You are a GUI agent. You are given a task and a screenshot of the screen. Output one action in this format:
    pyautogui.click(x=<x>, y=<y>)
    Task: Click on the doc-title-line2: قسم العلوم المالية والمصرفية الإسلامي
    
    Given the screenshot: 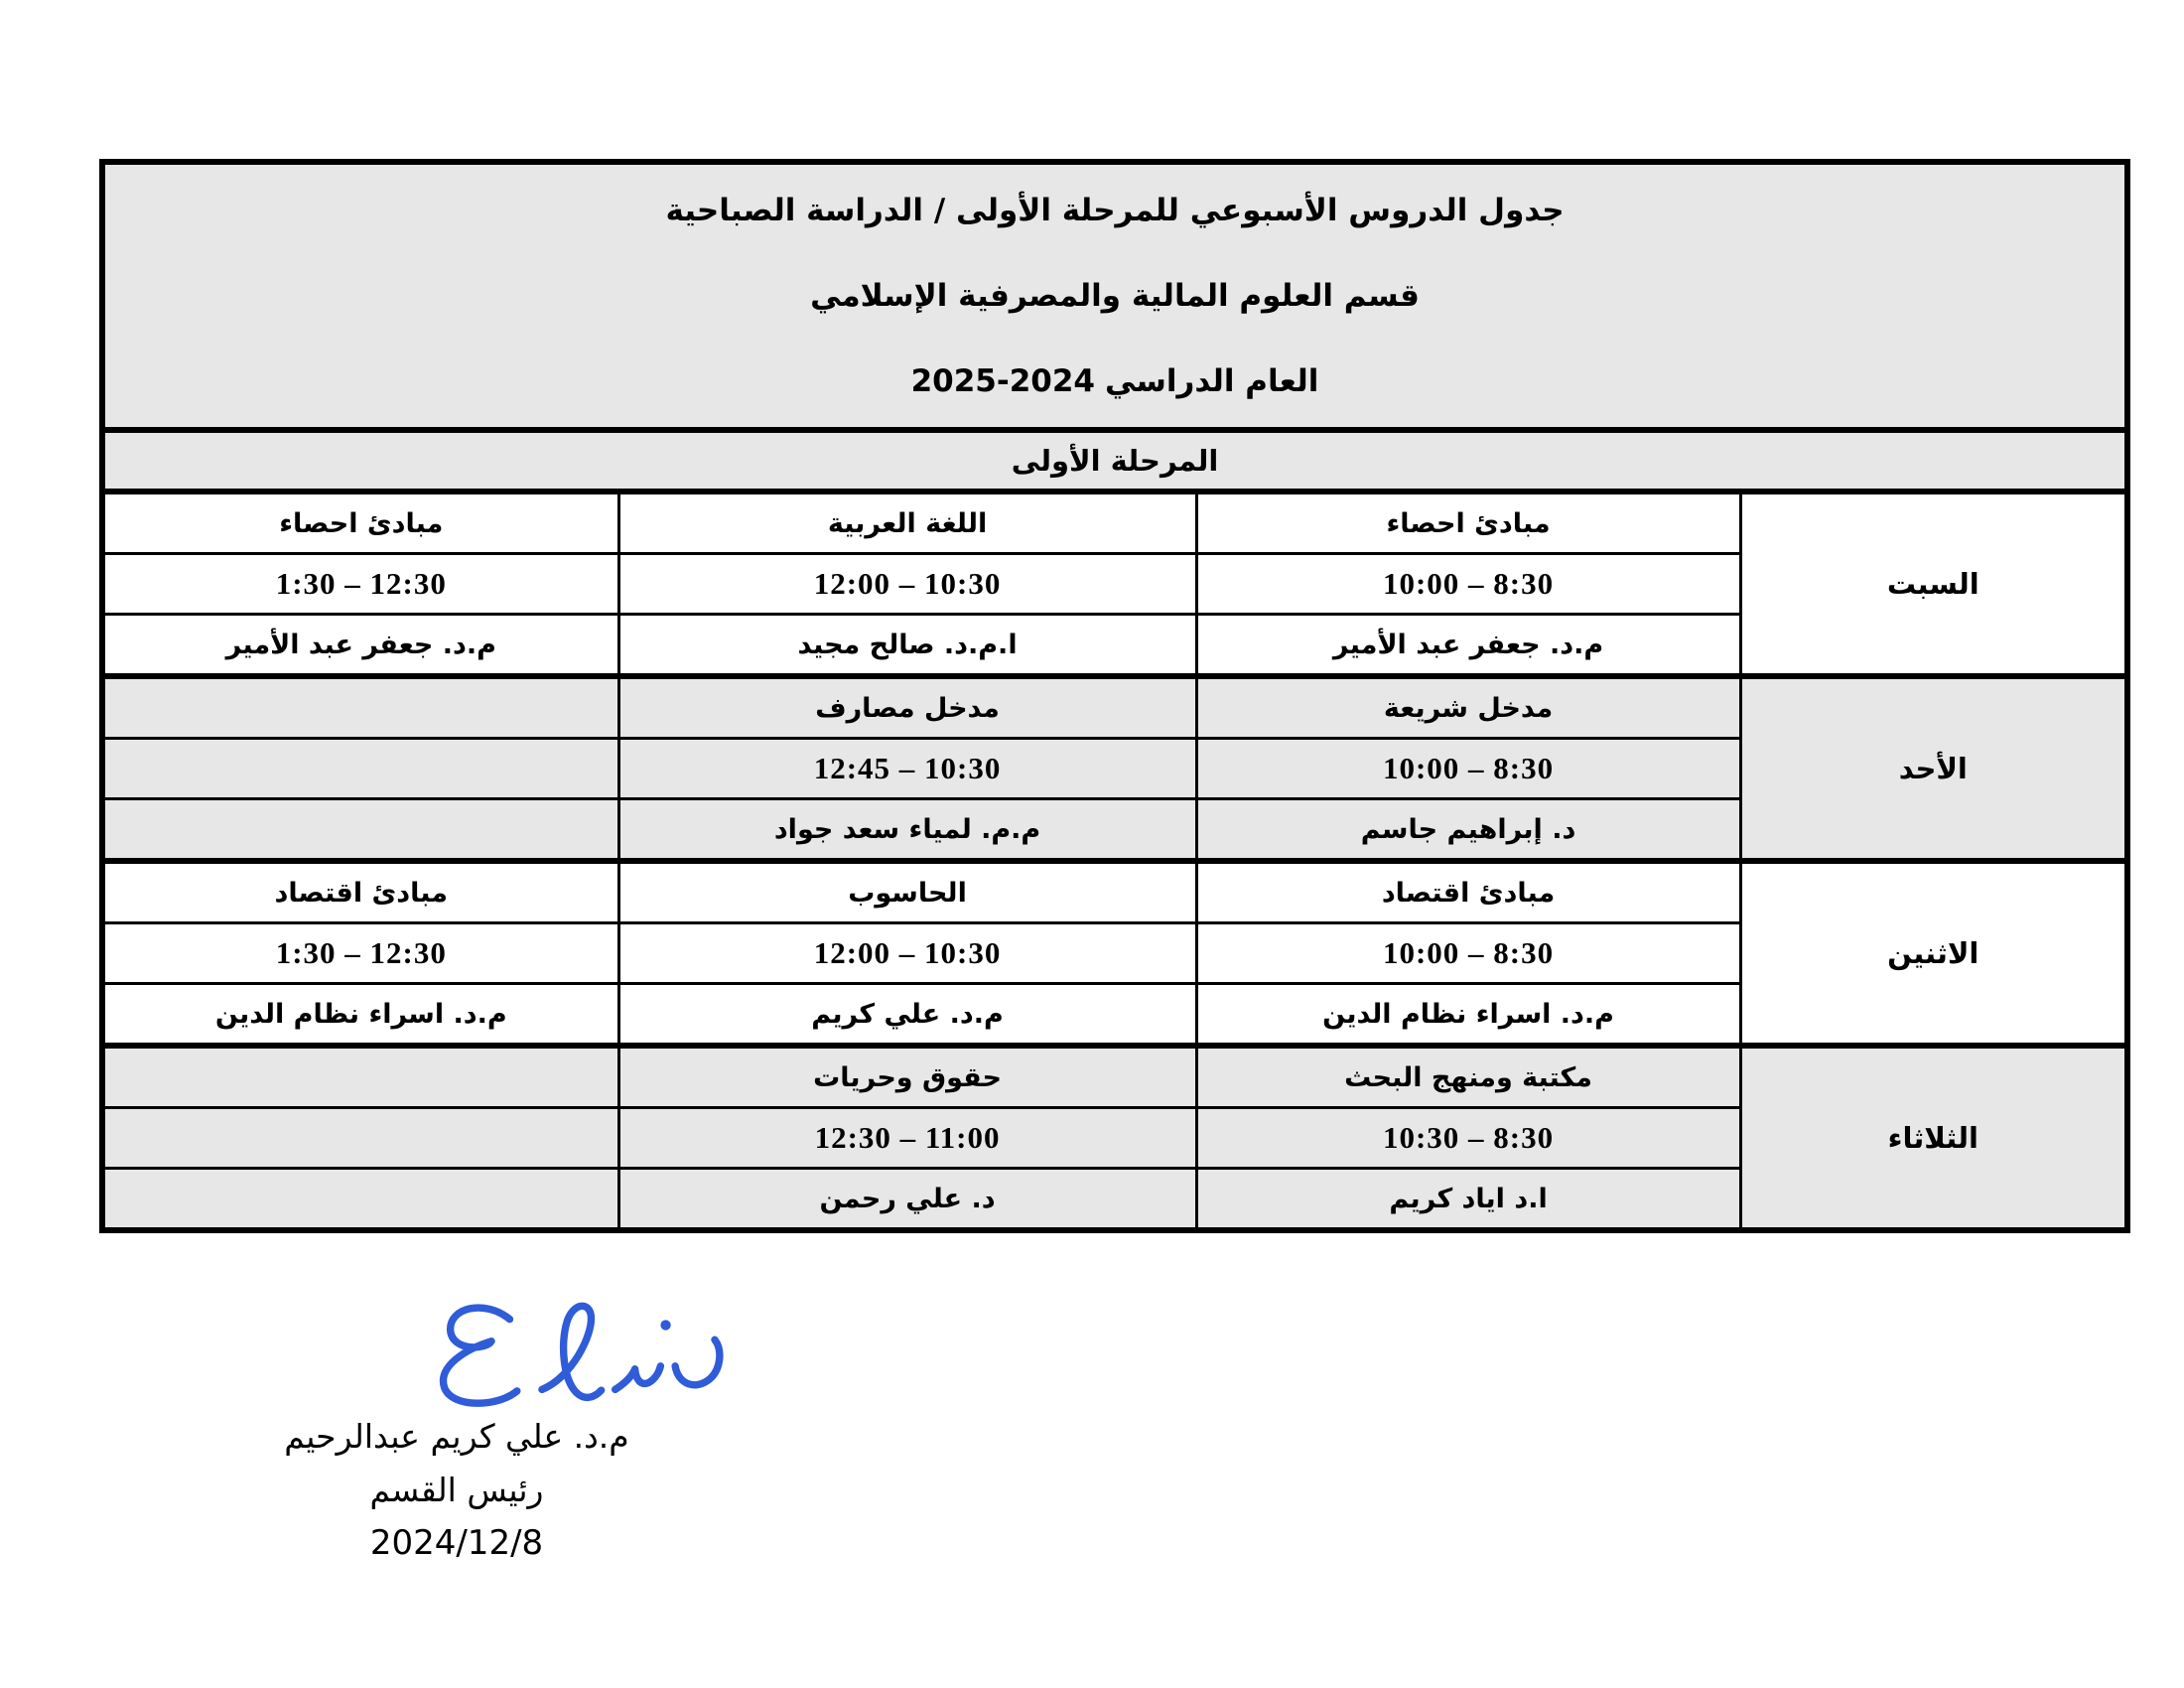 What is the action you would take?
    pyautogui.click(x=1115, y=295)
    